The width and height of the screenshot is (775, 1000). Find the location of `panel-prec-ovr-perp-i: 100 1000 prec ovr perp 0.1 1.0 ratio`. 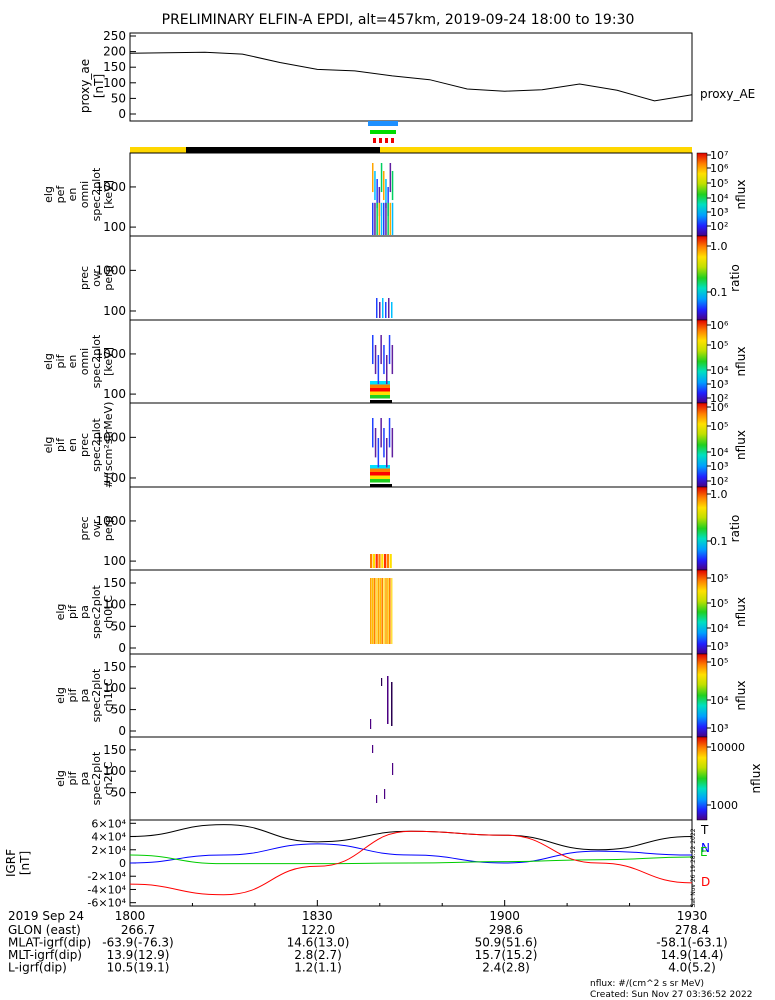

panel-prec-ovr-perp-i: 100 1000 prec ovr perp 0.1 1.0 ratio is located at coordinates (410, 528).